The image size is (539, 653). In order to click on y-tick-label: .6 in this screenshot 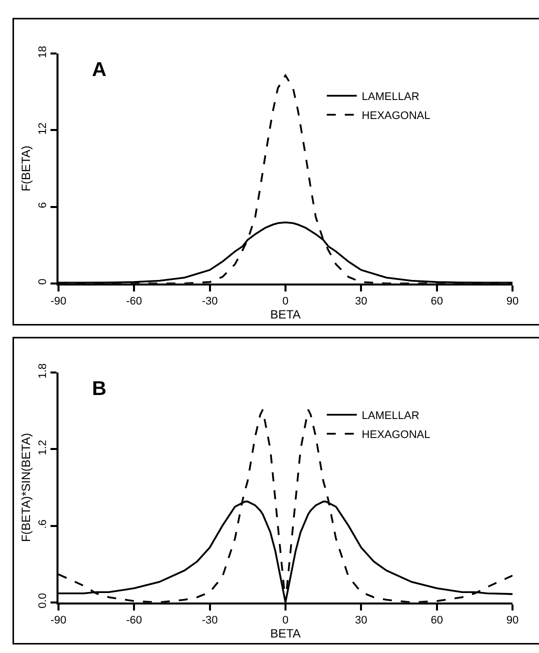, I will do `click(43, 524)`.